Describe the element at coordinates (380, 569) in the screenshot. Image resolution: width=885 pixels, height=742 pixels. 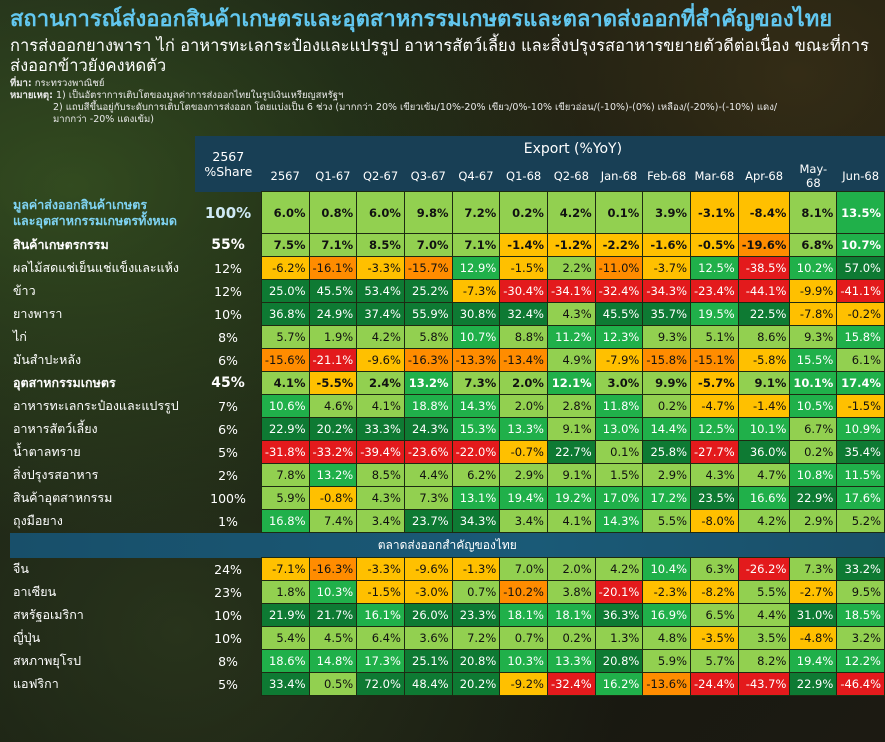
I see `value-cell: -3.3%` at that location.